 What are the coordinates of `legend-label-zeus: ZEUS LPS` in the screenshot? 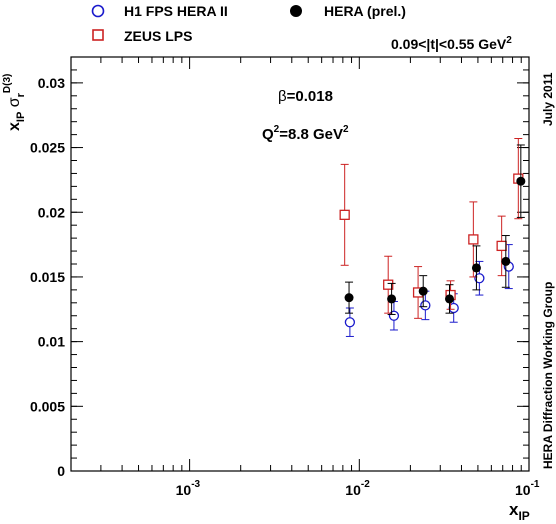 It's located at (158, 36).